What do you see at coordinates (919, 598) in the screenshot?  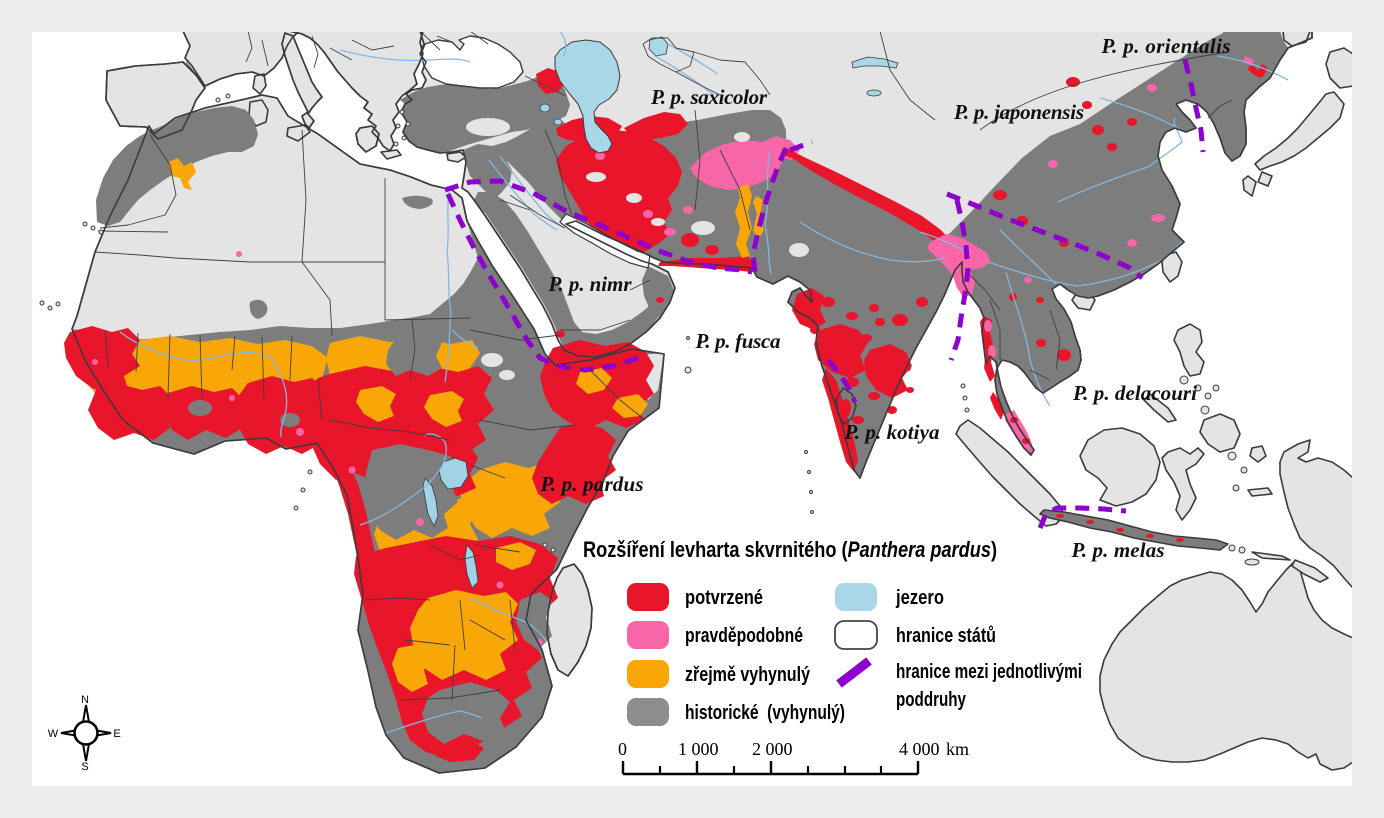 I see `svg-text: jezero` at bounding box center [919, 598].